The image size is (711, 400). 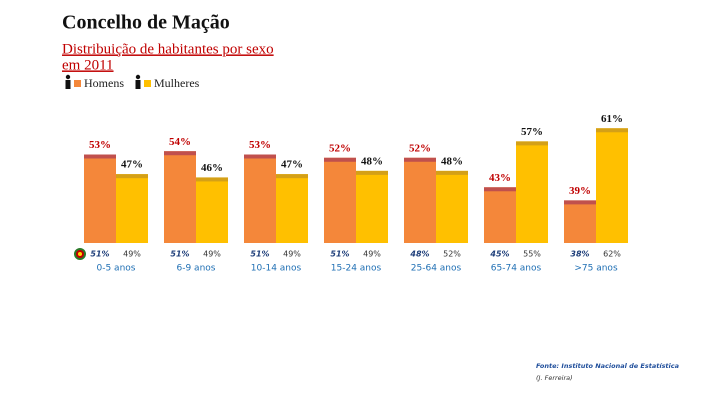 I want to click on x-tick-label: 15-24 anos, so click(x=356, y=269).